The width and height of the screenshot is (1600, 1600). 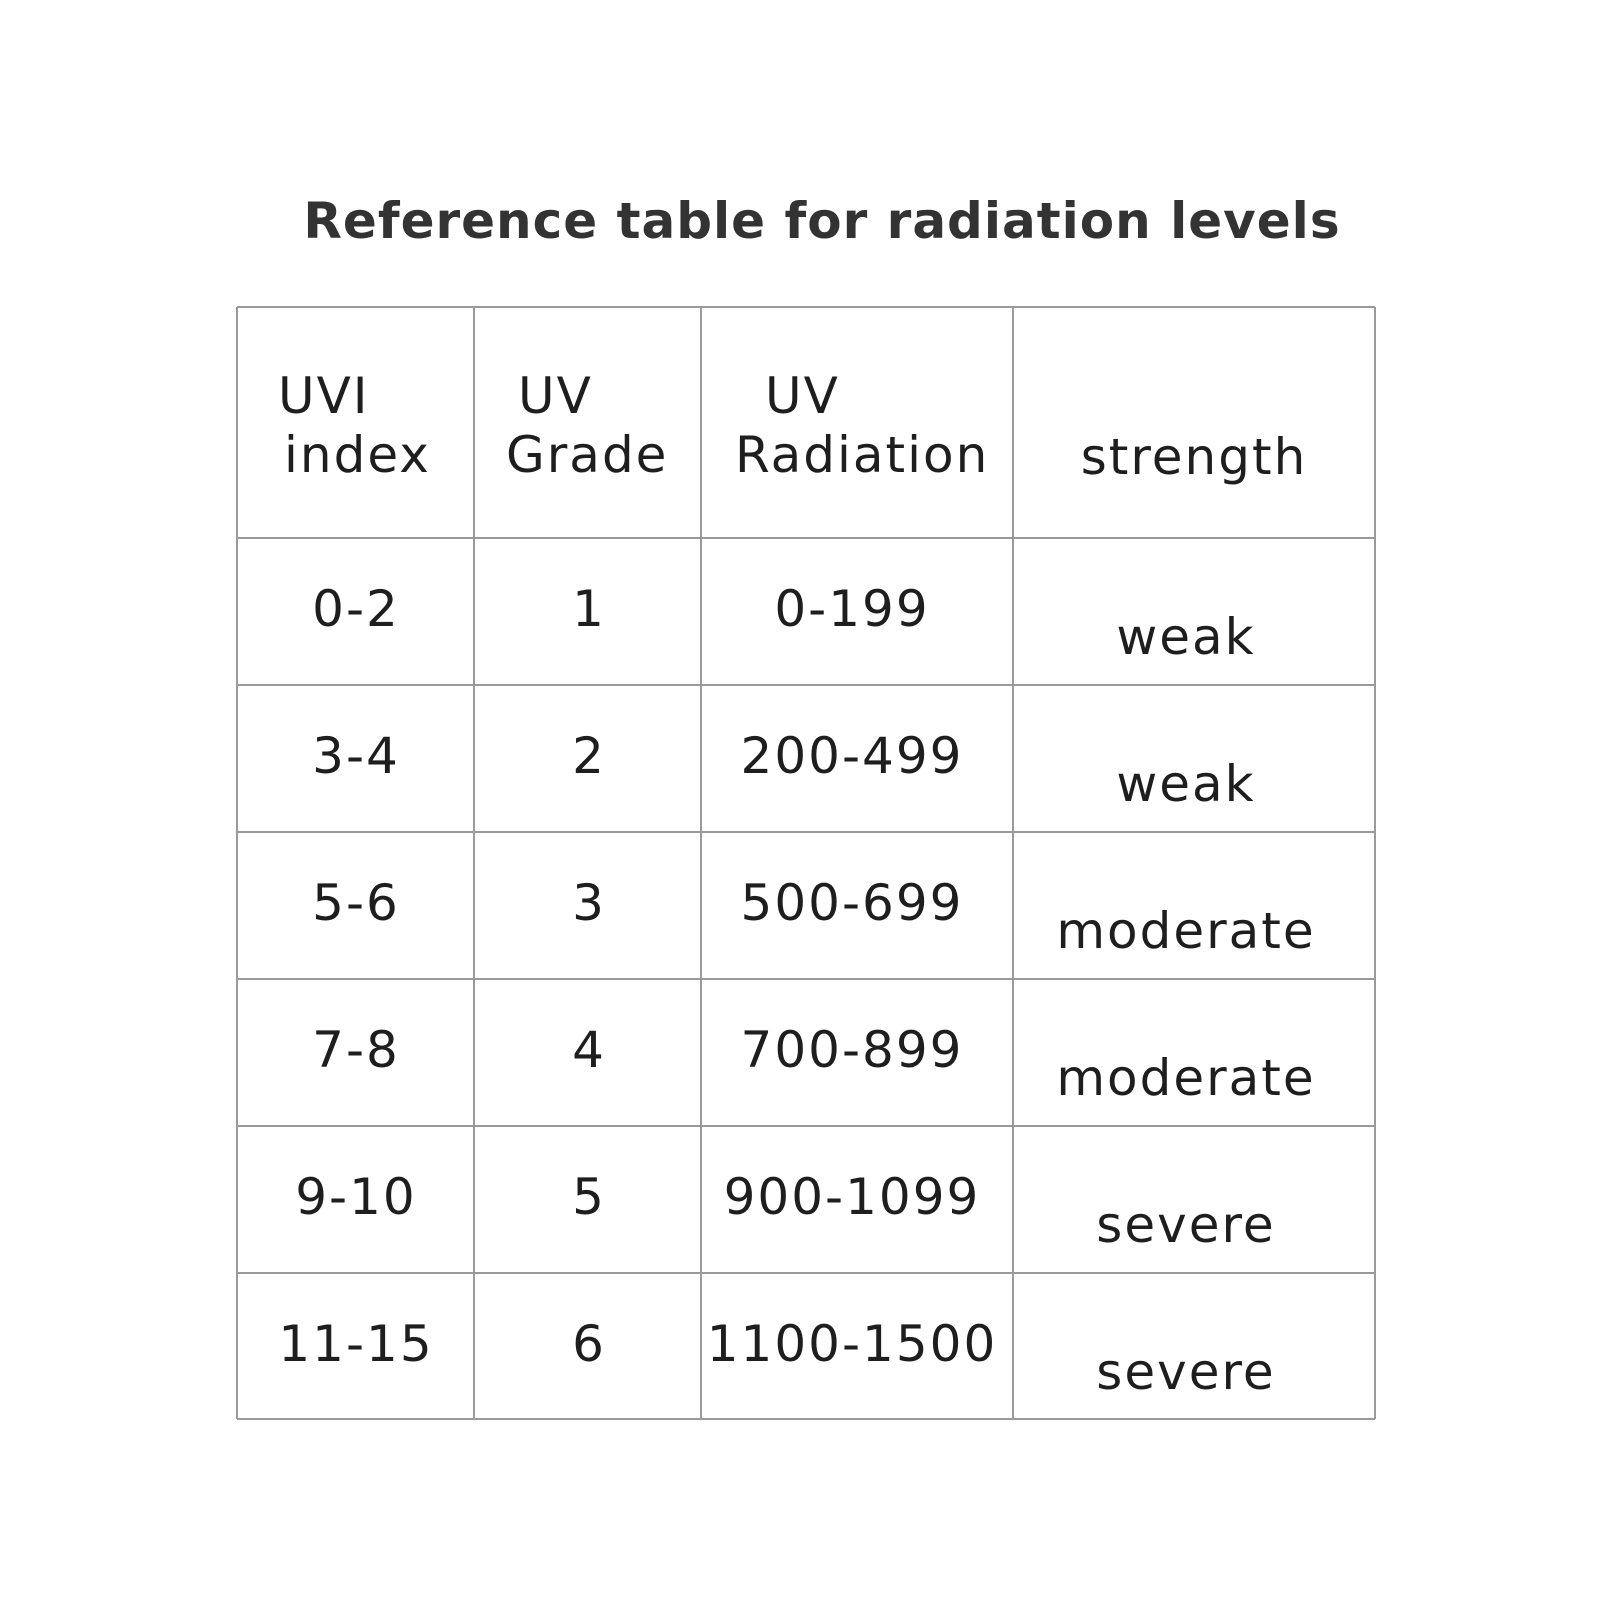 I want to click on header-cell: index, so click(x=357, y=455).